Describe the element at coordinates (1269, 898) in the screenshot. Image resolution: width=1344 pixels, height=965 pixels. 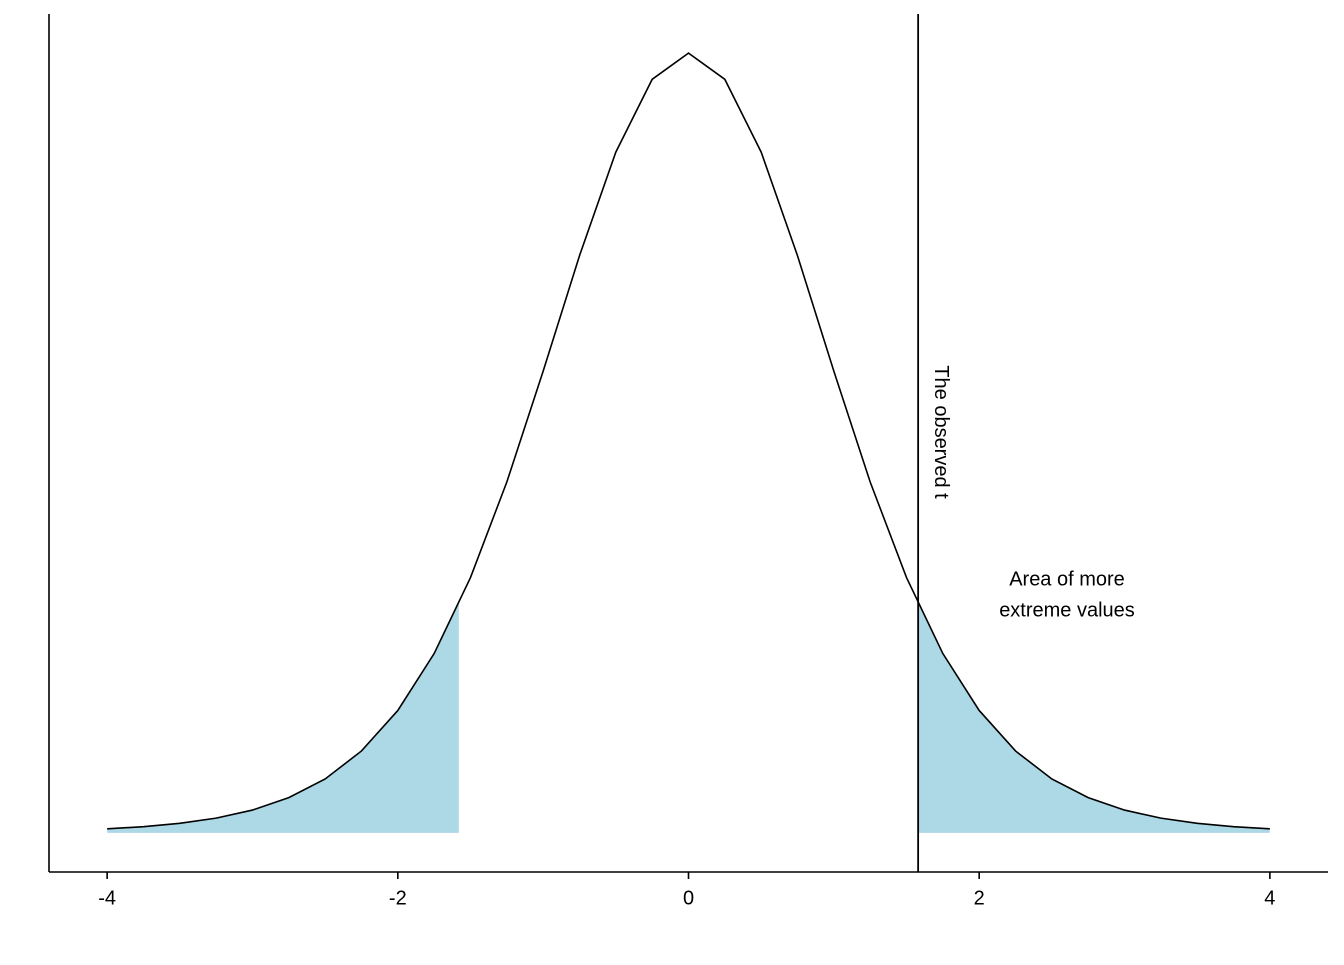
I see `x-tick-label: 4` at that location.